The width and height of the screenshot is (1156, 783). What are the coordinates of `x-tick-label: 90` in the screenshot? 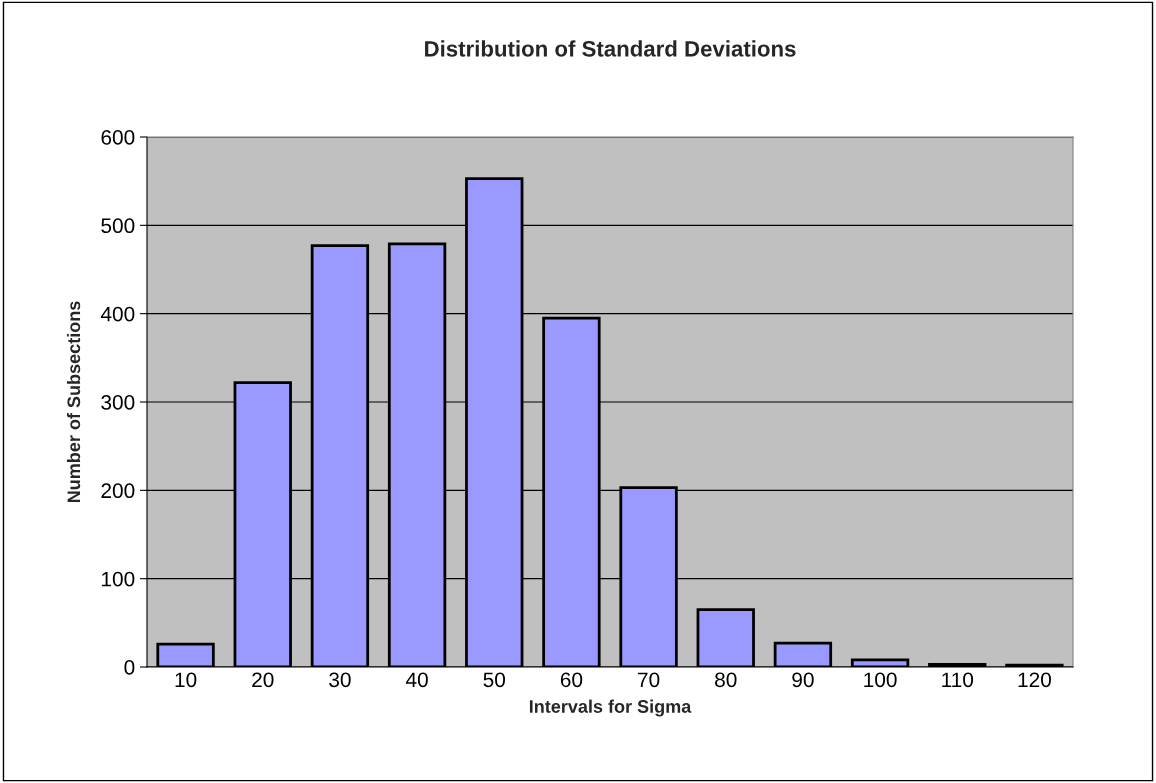 It's located at (803, 680).